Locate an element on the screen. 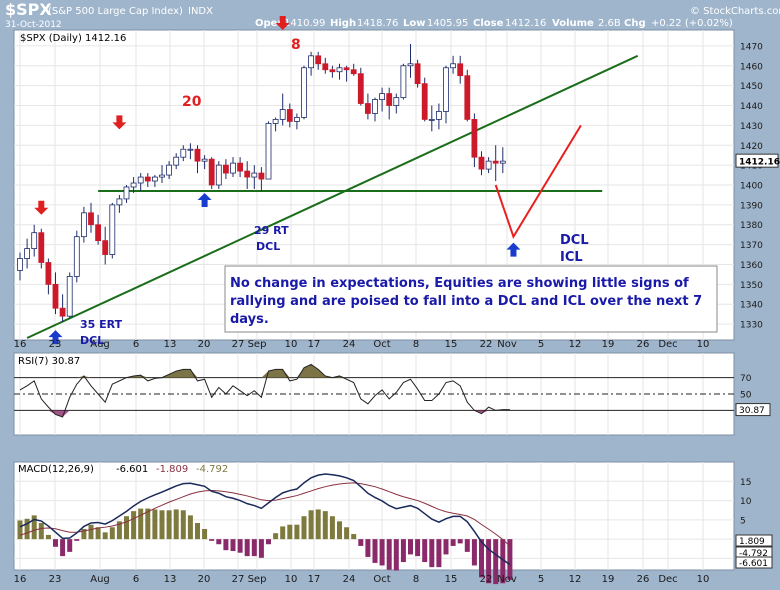  header-symbol: $SPX is located at coordinates (28, 9).